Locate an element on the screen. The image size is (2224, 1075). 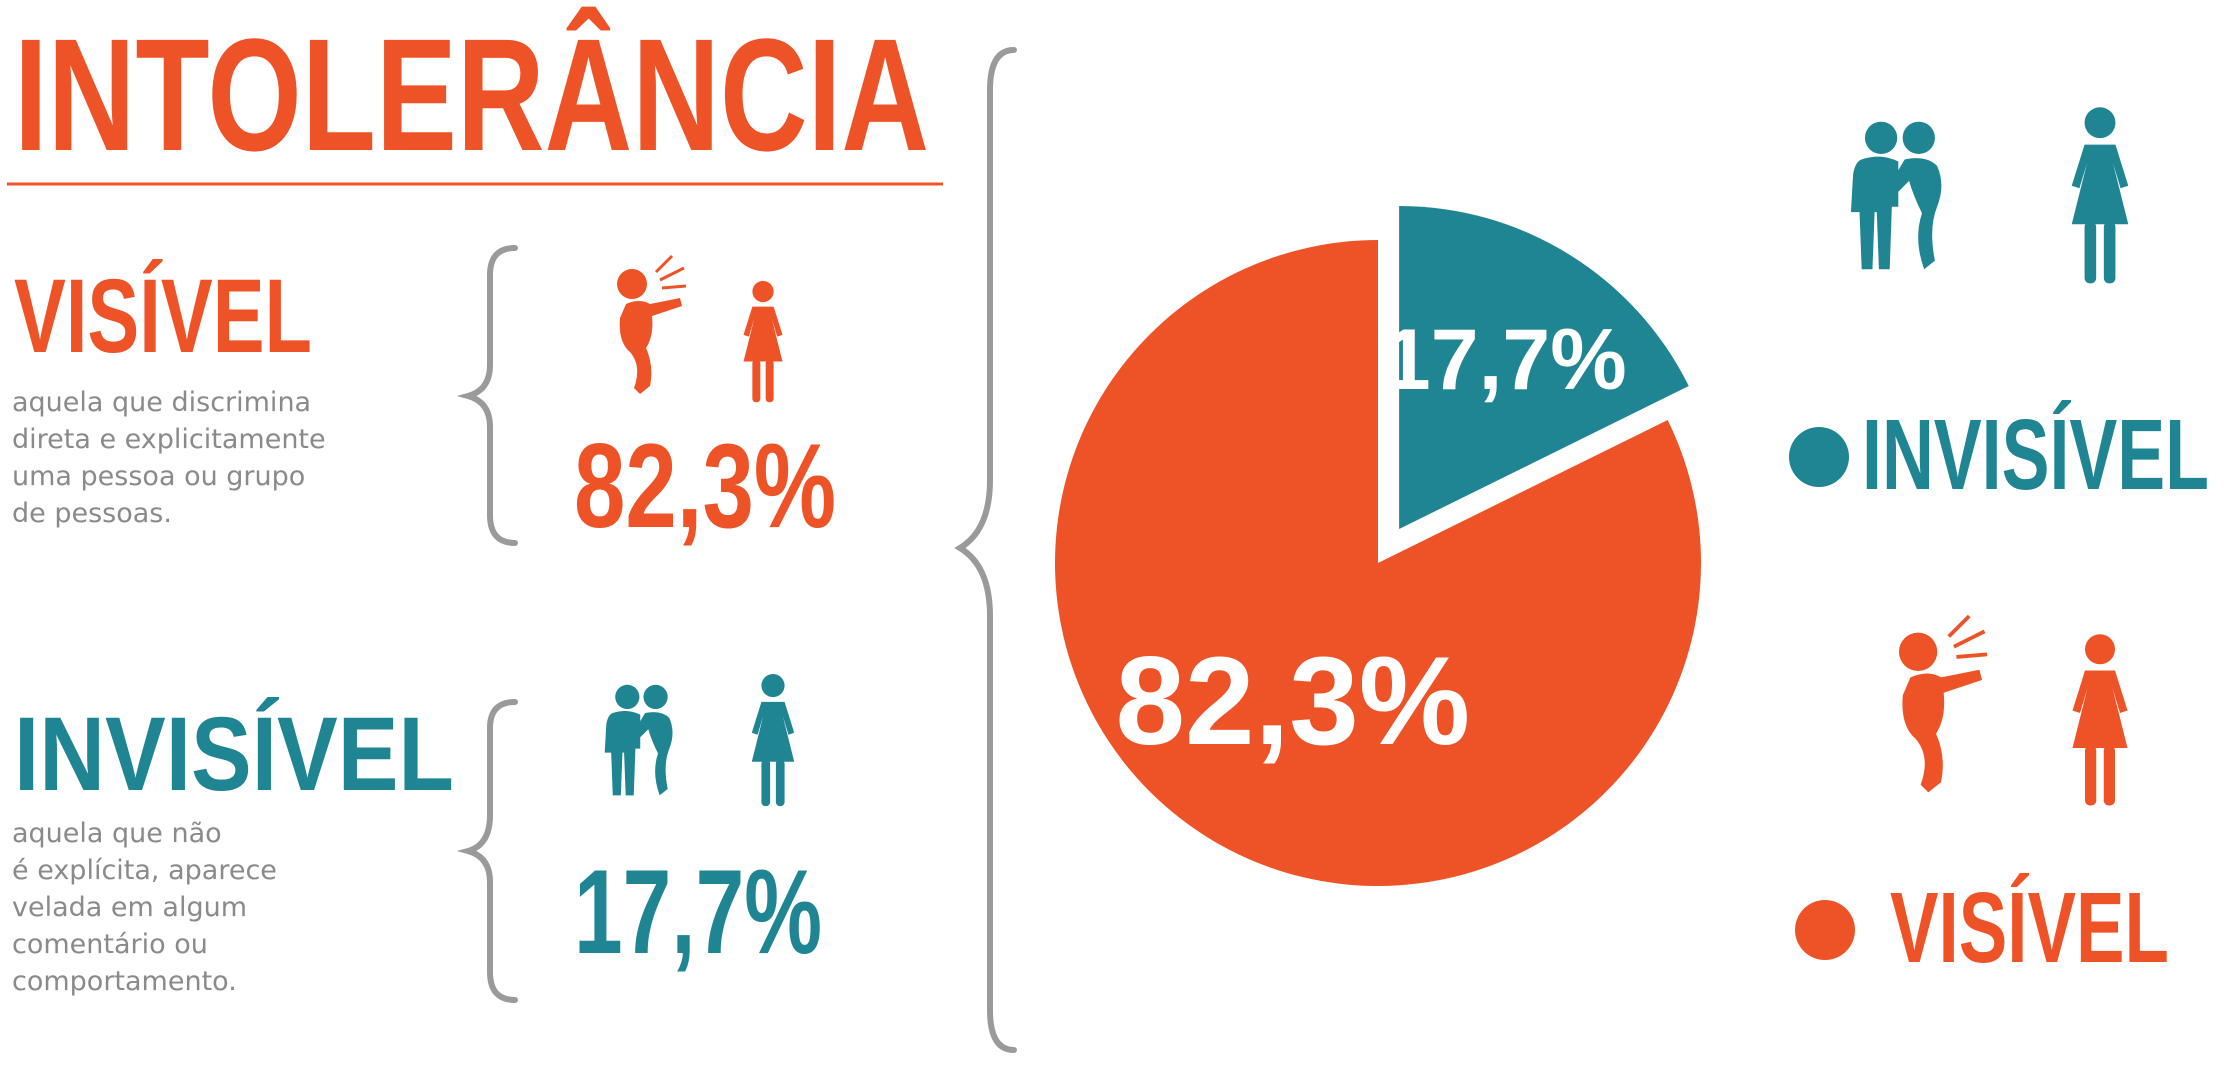
title: INTOLERÂNCIA is located at coordinates (471, 94).